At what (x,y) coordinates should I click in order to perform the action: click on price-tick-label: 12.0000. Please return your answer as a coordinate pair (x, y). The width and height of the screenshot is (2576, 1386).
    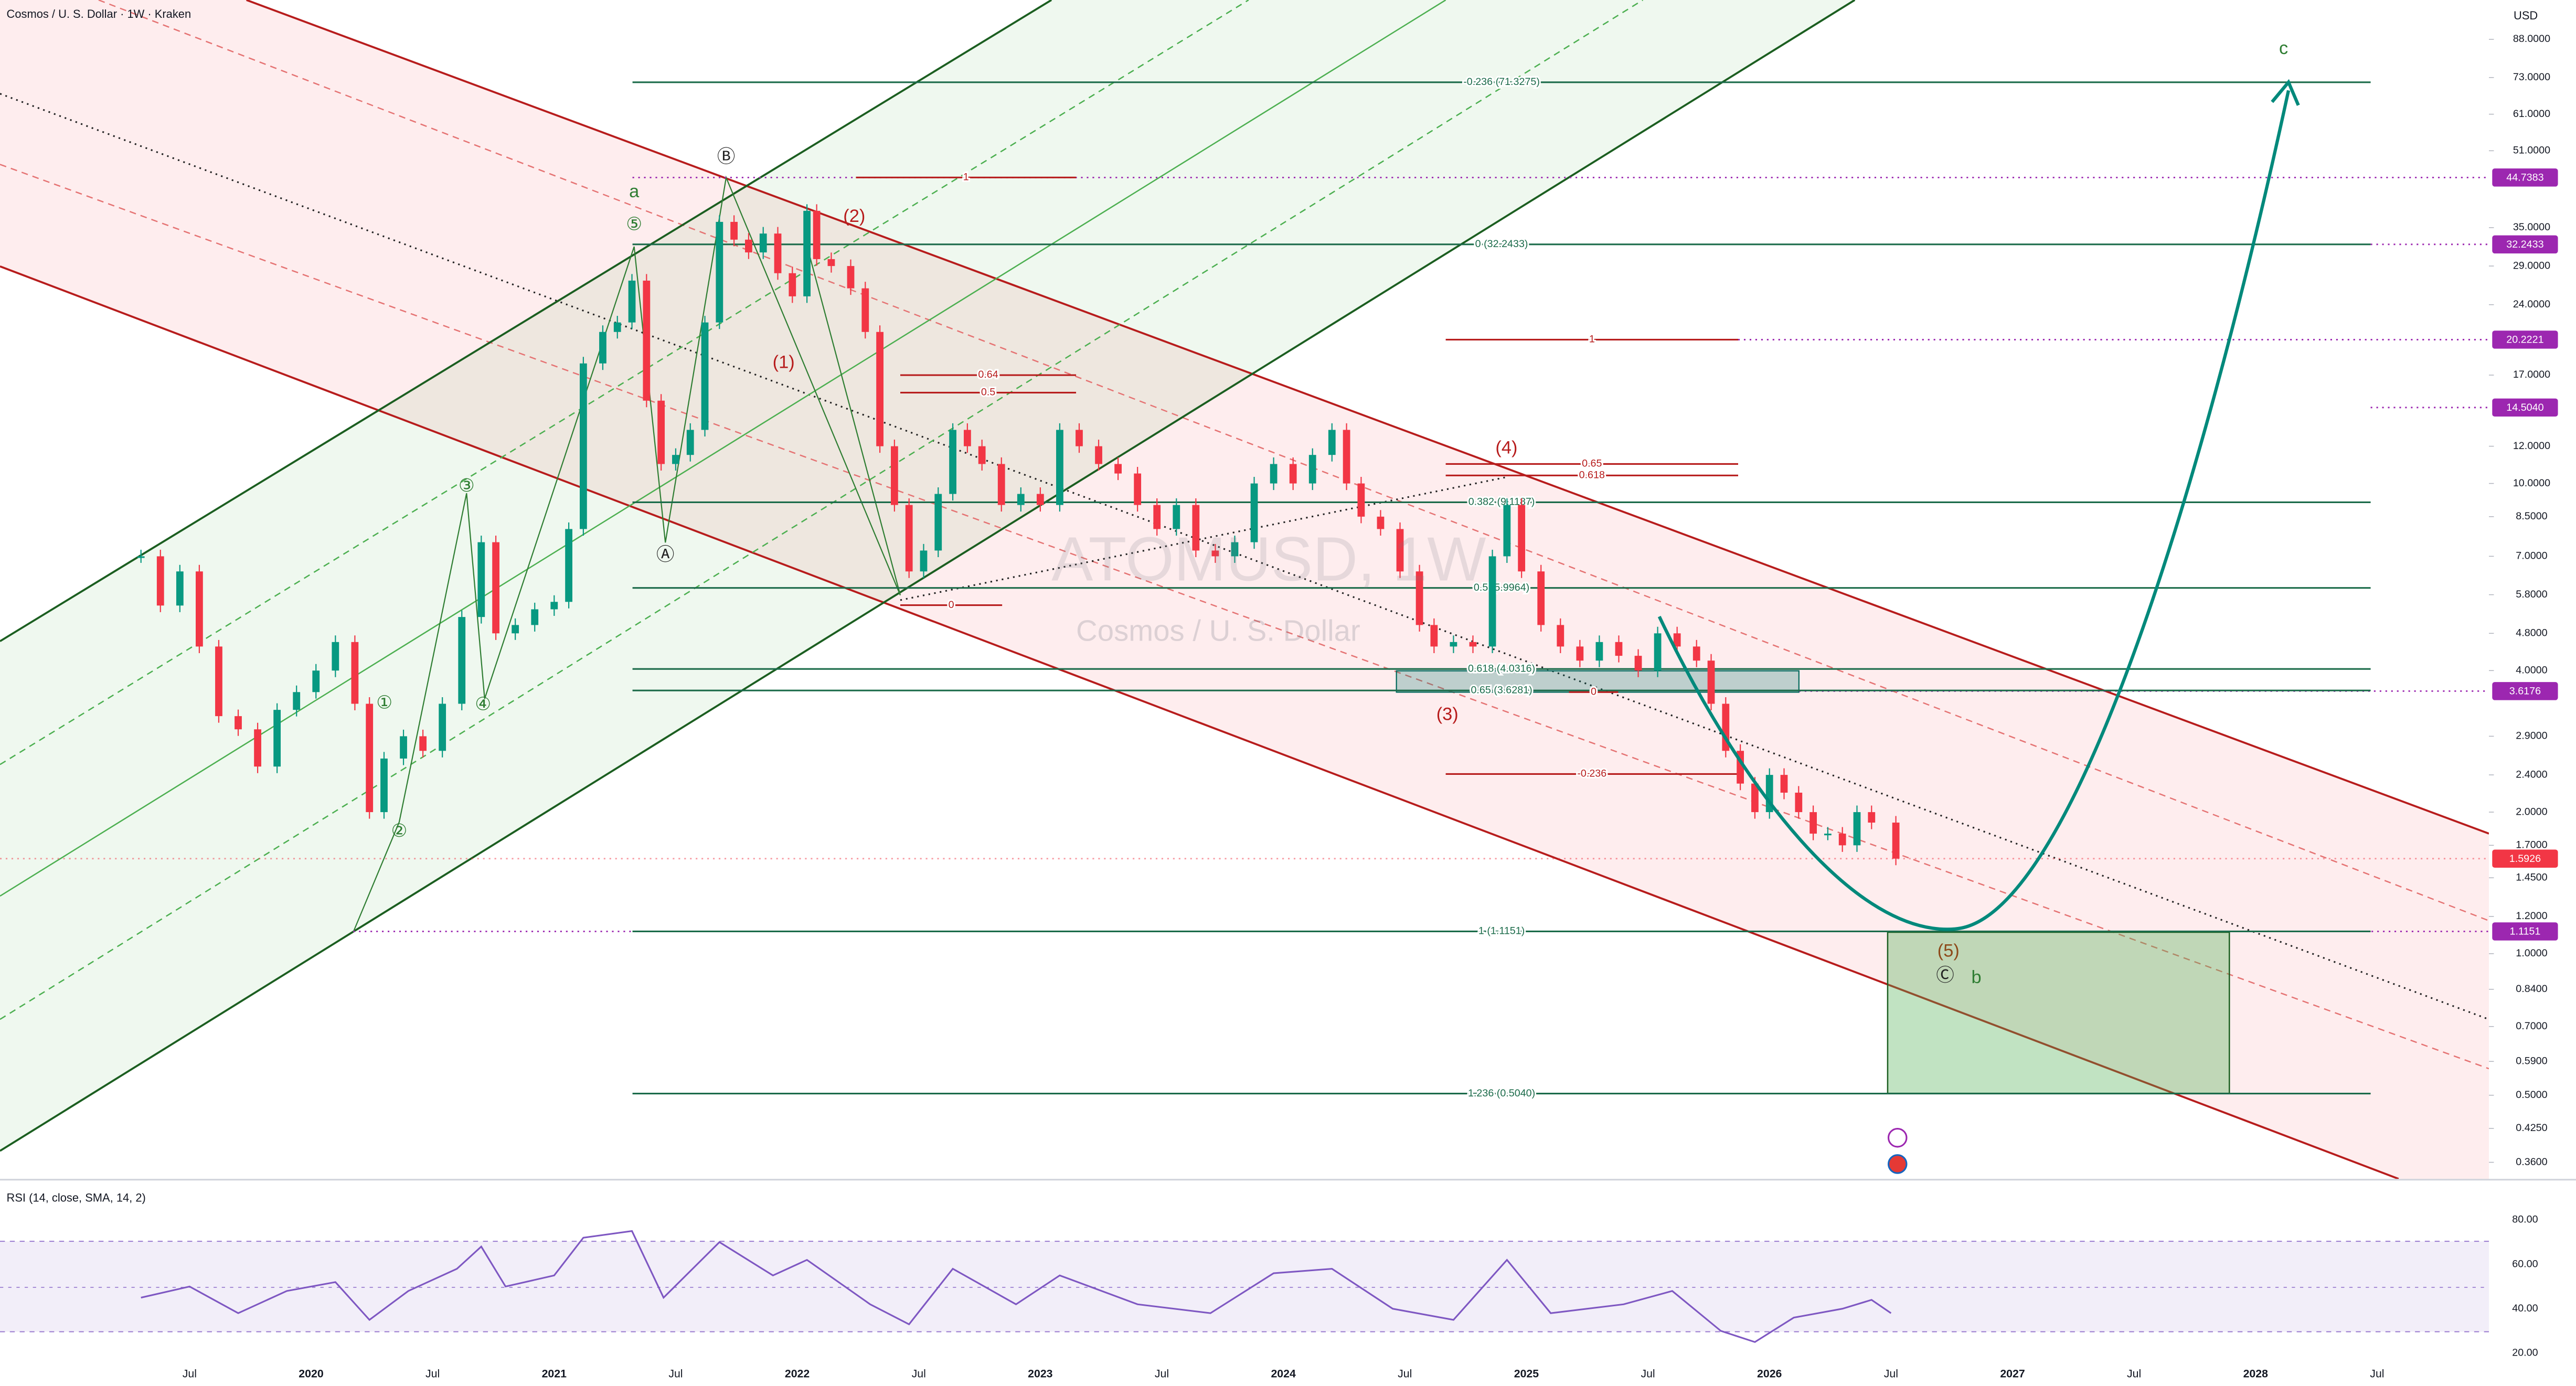
    Looking at the image, I should click on (2531, 446).